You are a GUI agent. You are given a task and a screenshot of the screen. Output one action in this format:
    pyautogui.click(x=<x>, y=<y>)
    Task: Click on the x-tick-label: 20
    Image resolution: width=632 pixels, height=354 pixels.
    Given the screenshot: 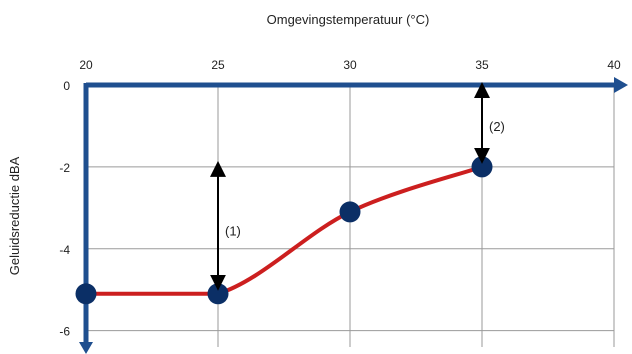 What is the action you would take?
    pyautogui.click(x=86, y=65)
    